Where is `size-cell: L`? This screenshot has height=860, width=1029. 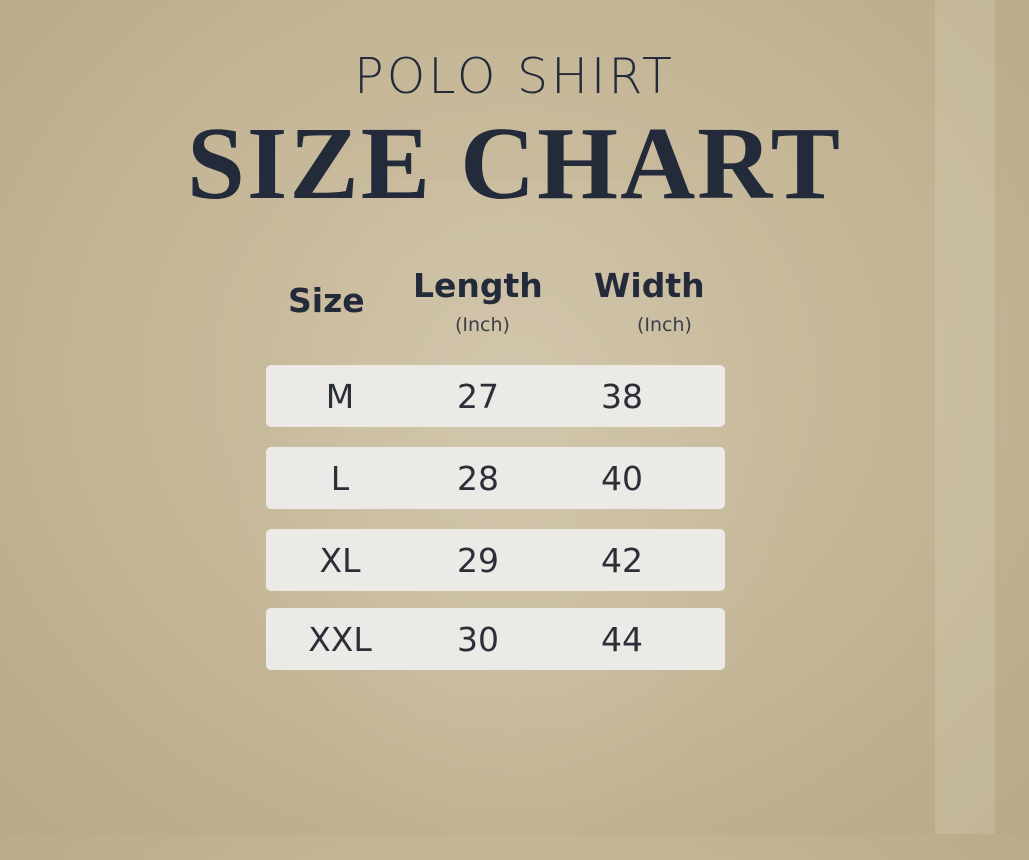 size-cell: L is located at coordinates (340, 478).